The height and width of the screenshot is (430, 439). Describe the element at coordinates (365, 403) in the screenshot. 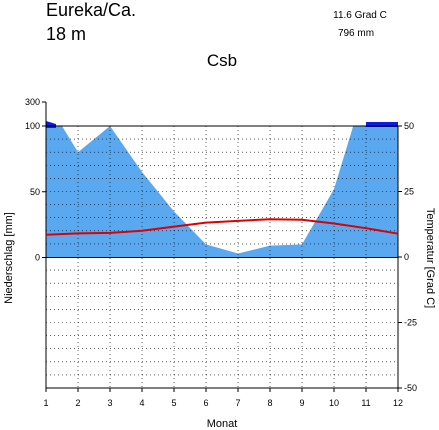

I see `x-tick-label: 11` at that location.